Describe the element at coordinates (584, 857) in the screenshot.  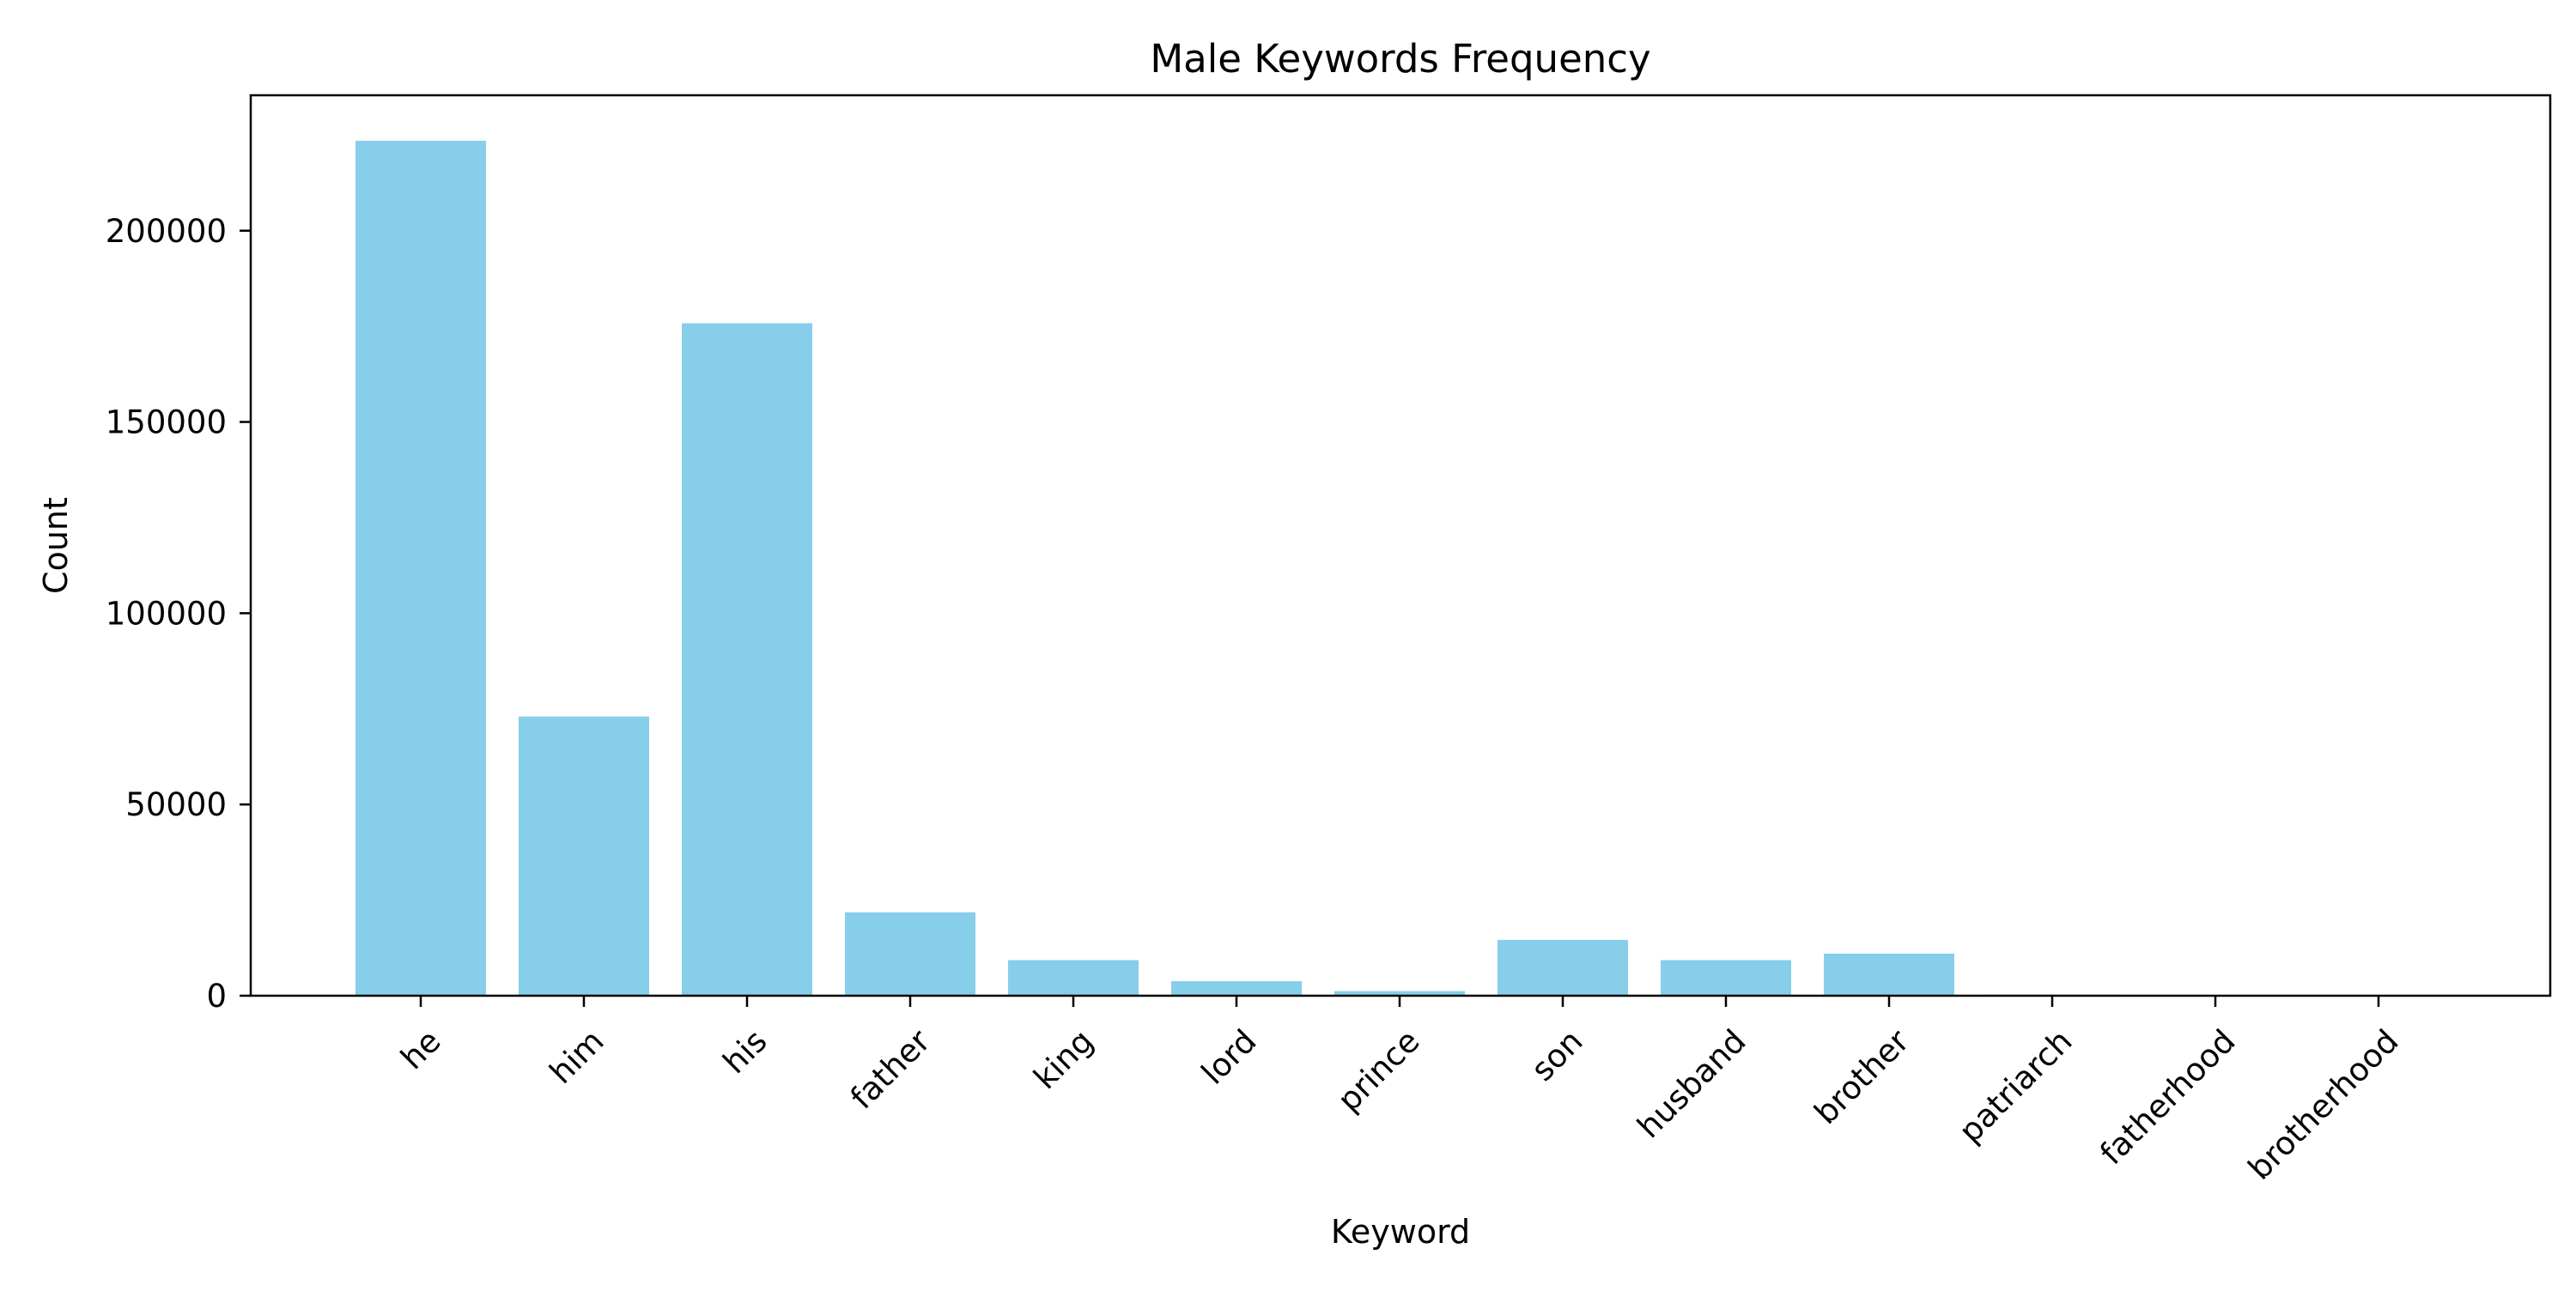
I see `bar-him` at that location.